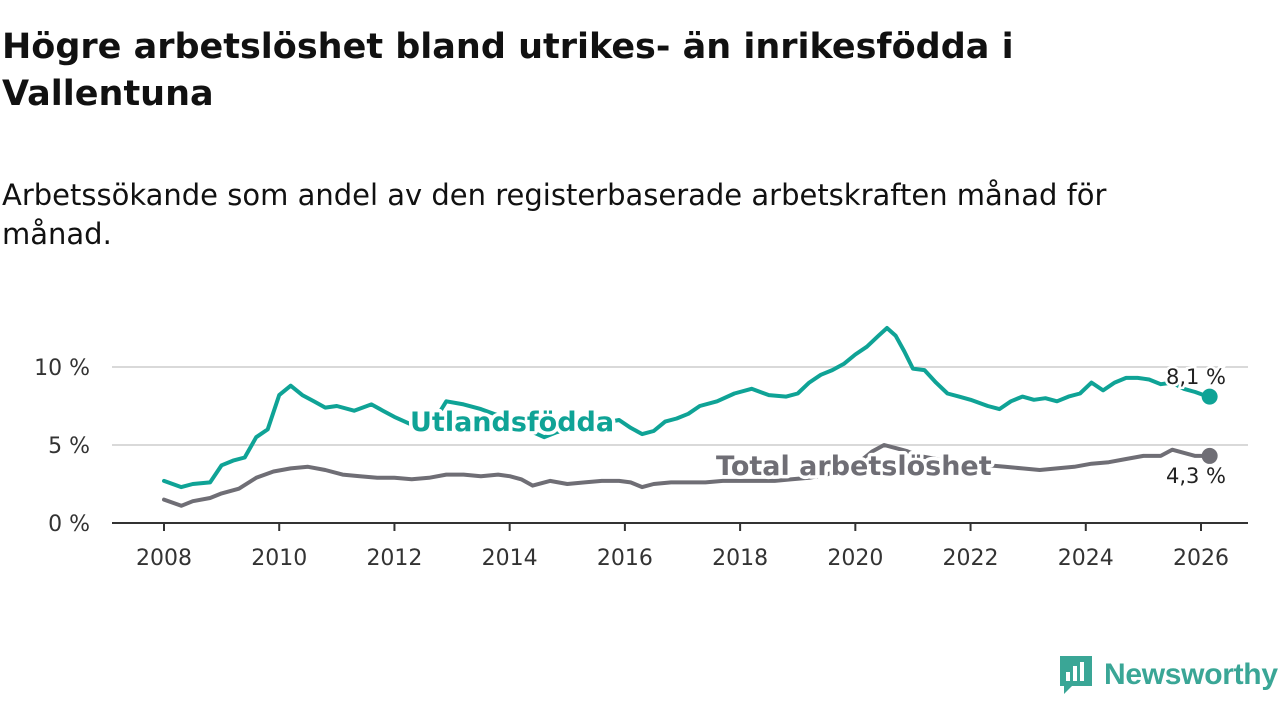  What do you see at coordinates (164, 558) in the screenshot?
I see `x-tick-label: 2008` at bounding box center [164, 558].